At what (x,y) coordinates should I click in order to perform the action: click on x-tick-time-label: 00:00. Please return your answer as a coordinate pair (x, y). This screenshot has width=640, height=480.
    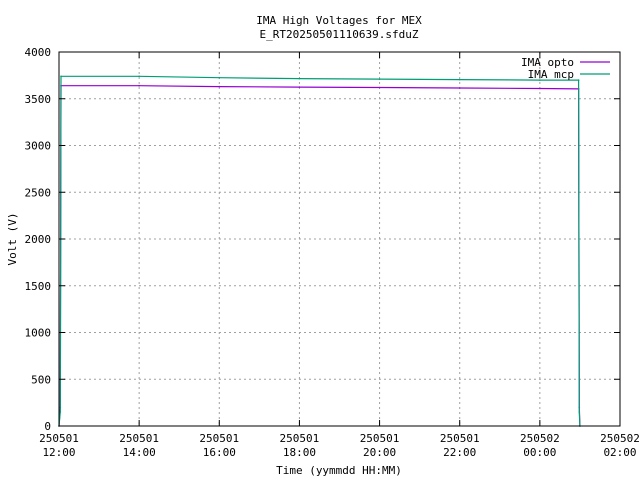
    Looking at the image, I should click on (539, 452).